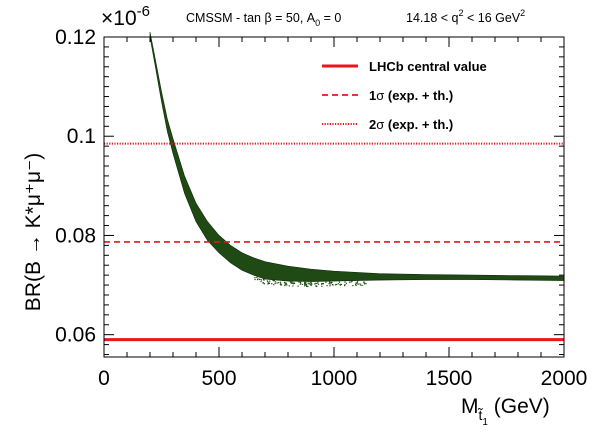  I want to click on x-tick-label: 0, so click(104, 378).